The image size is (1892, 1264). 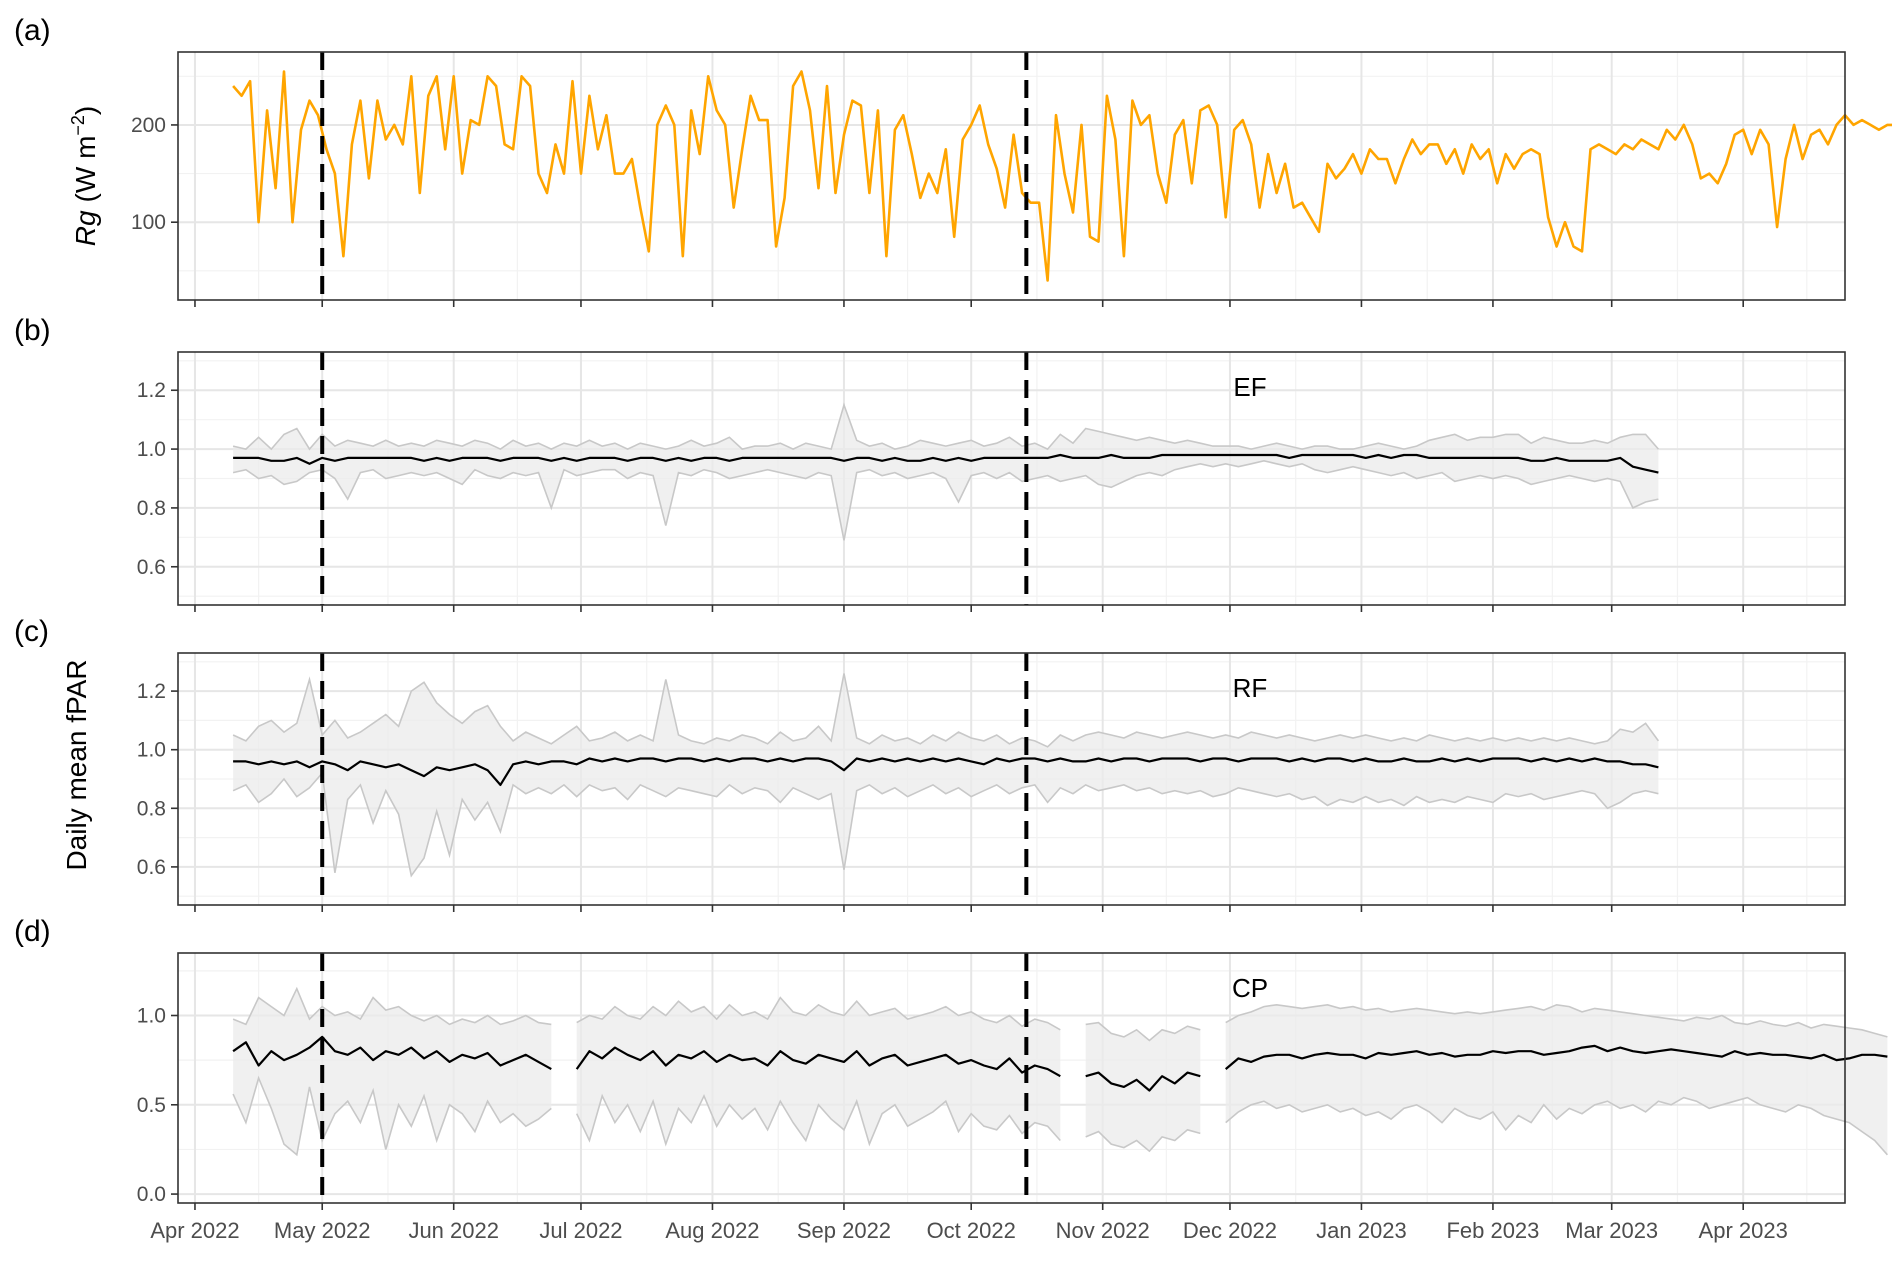 I want to click on panel-letter: (c), so click(x=31, y=631).